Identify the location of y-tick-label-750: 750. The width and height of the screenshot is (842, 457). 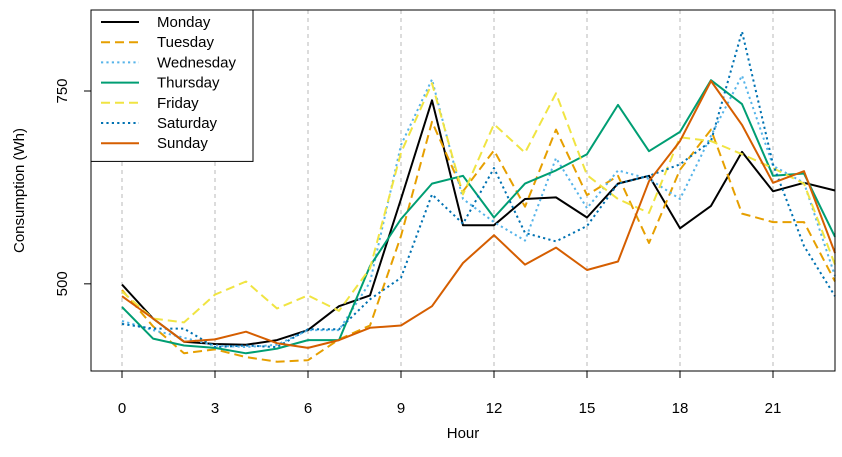
(62, 90).